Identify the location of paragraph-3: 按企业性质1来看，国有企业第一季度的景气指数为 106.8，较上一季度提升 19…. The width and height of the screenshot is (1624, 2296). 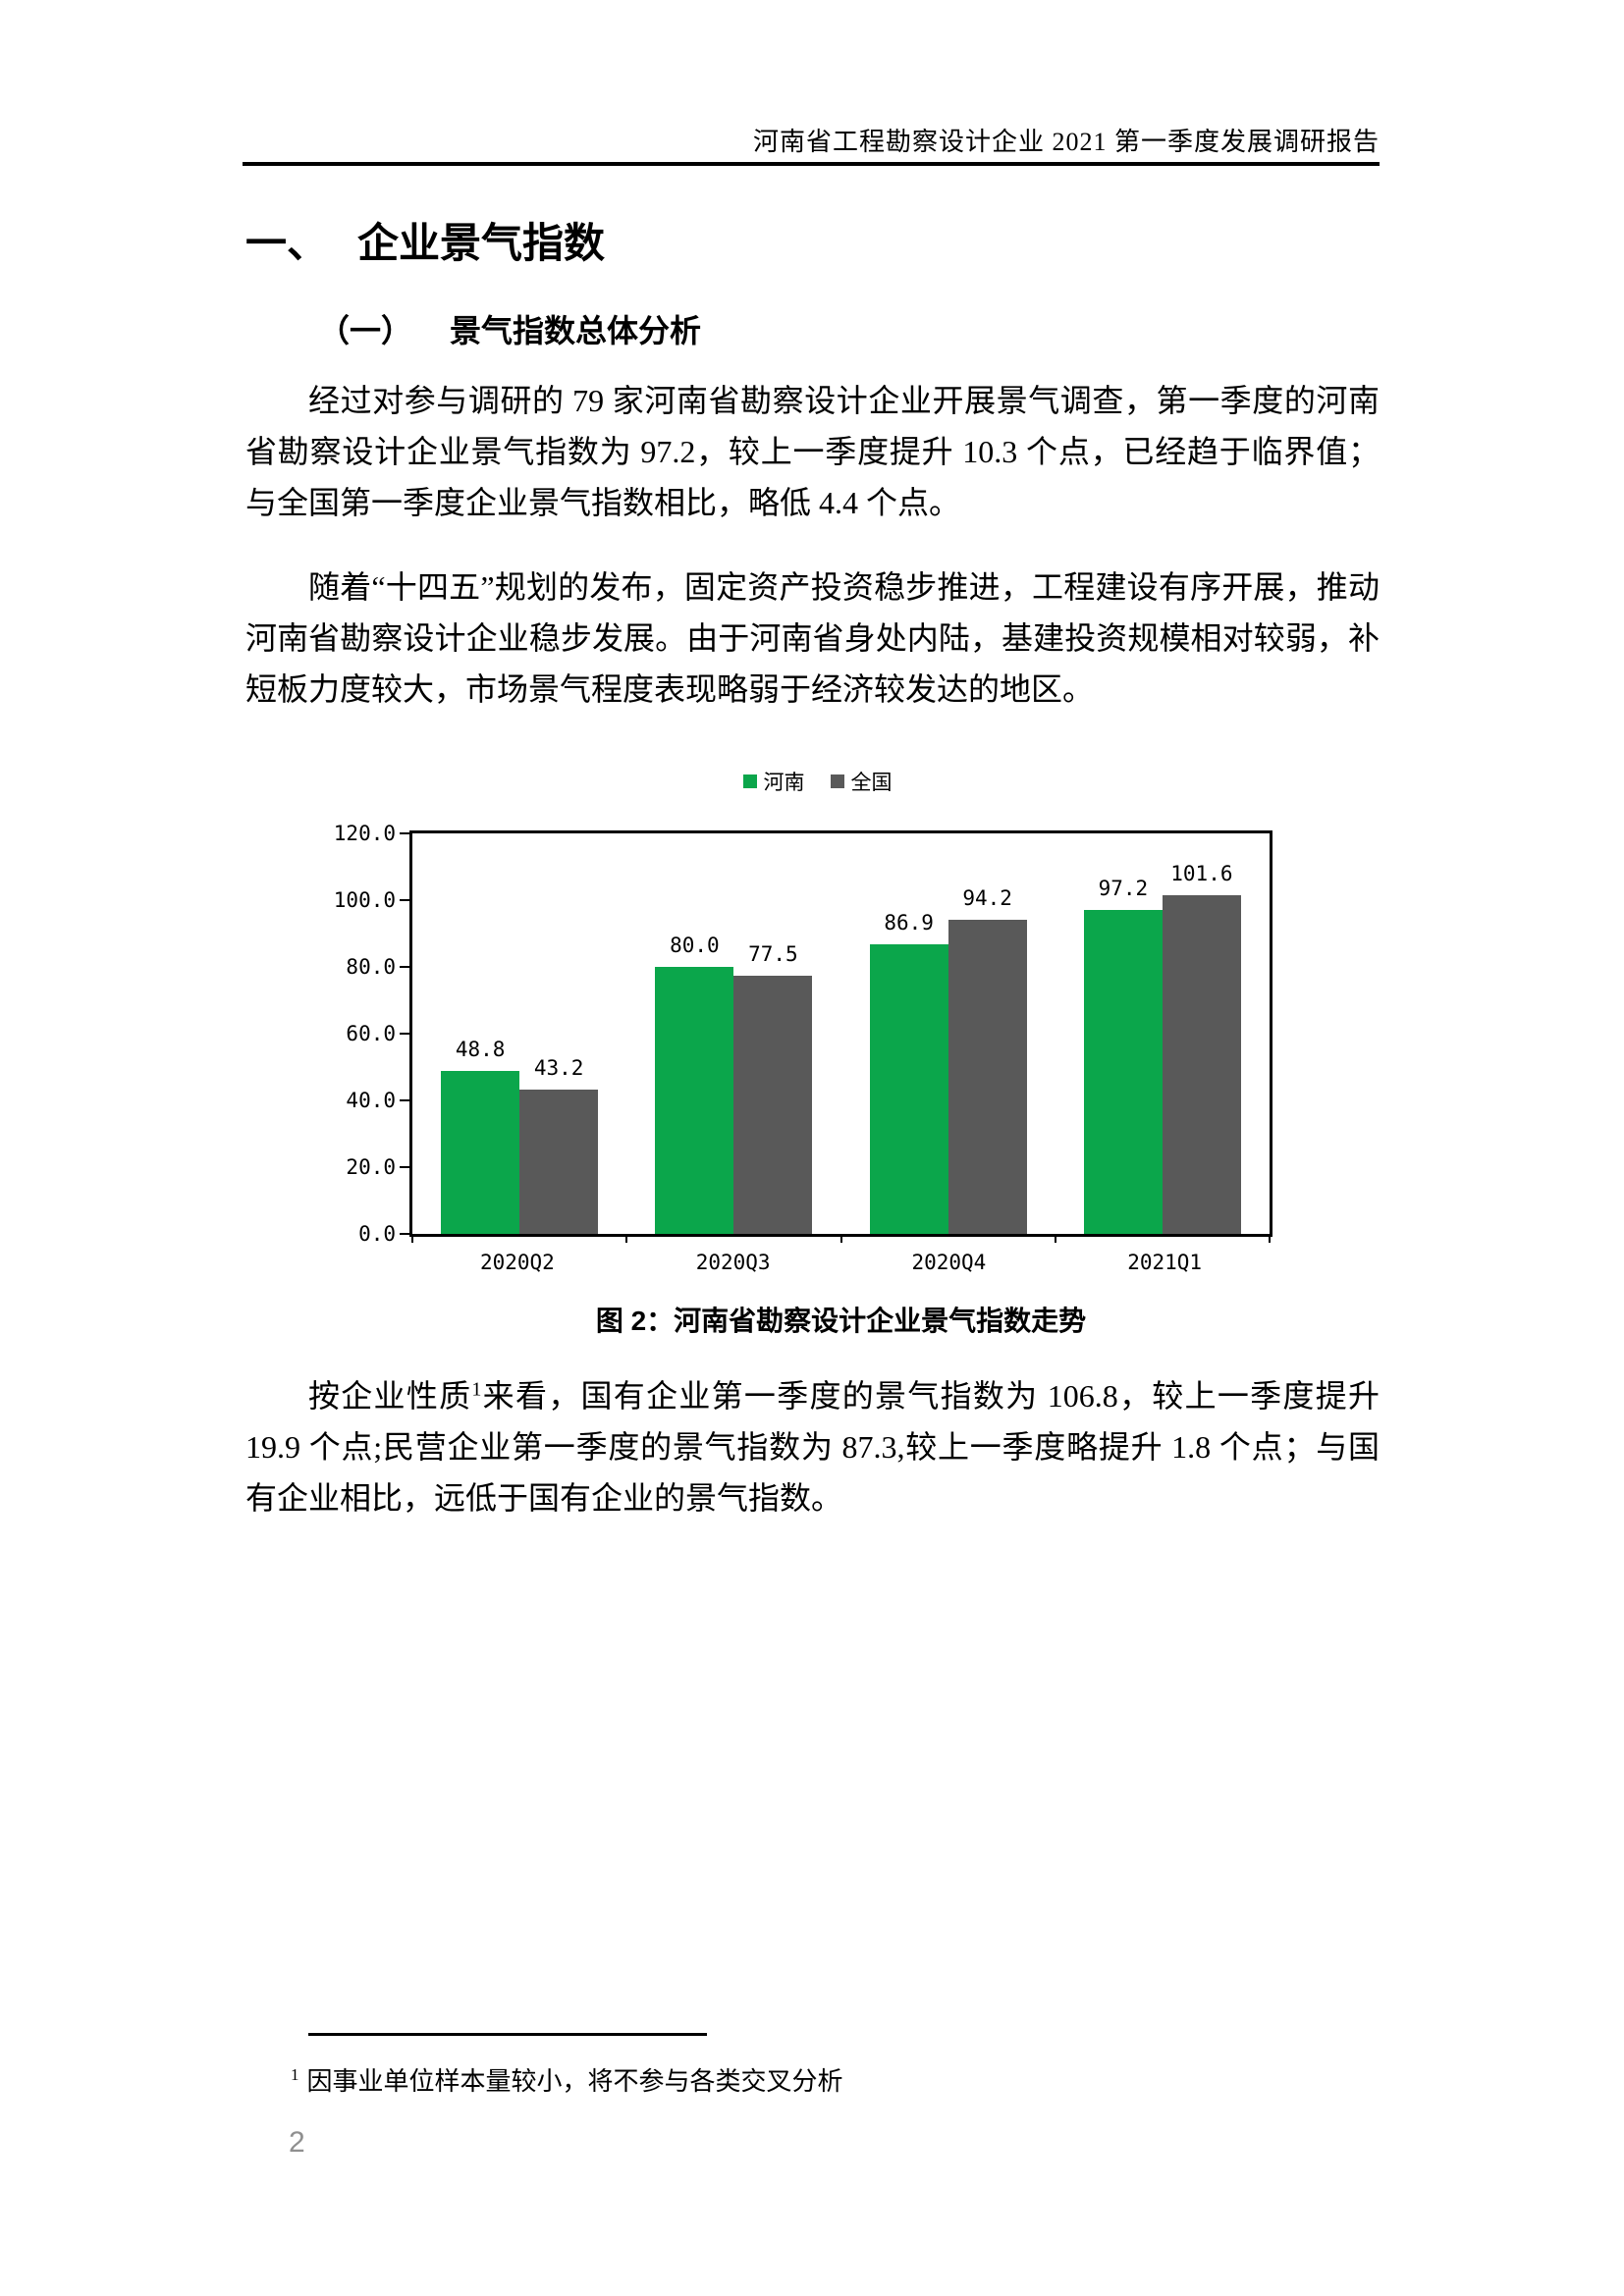
(812, 1446).